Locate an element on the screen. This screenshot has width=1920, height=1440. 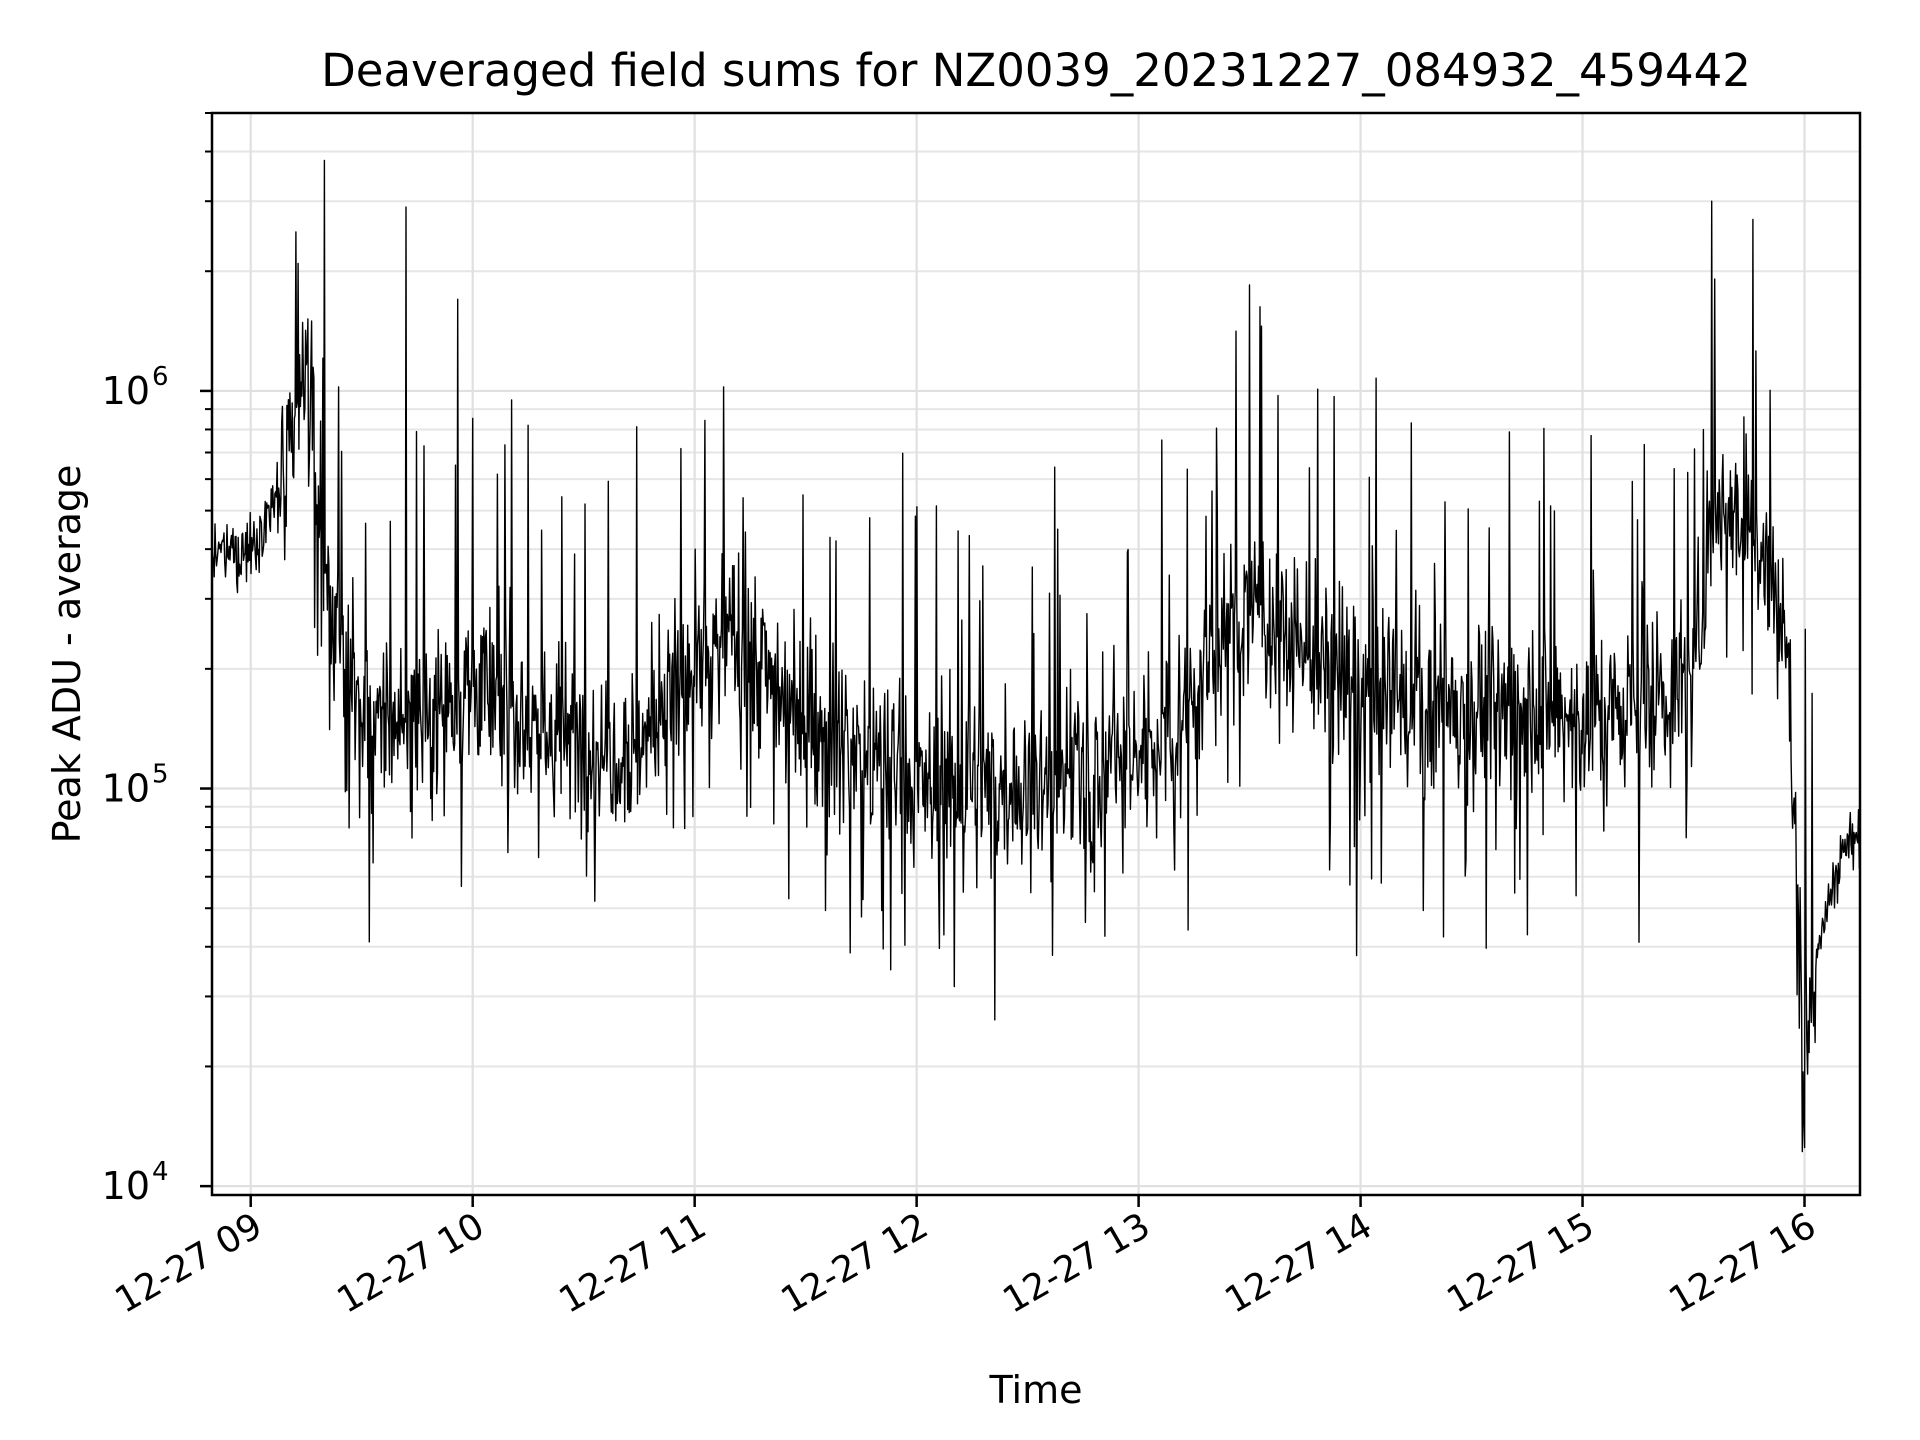
y-tick-label: 10 6 is located at coordinates (135, 387).